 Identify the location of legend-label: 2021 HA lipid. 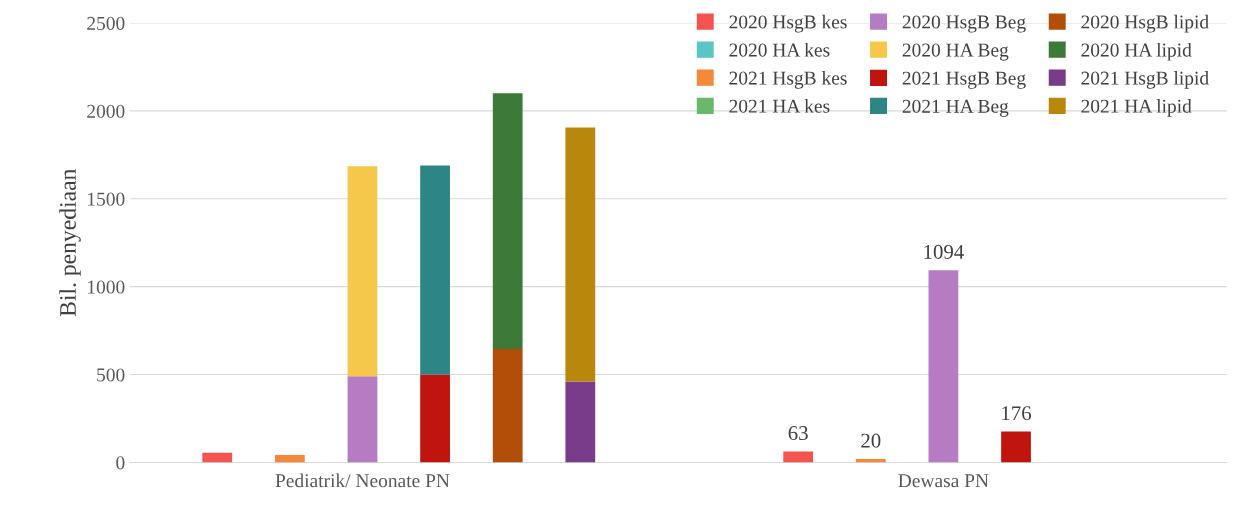
(1136, 108).